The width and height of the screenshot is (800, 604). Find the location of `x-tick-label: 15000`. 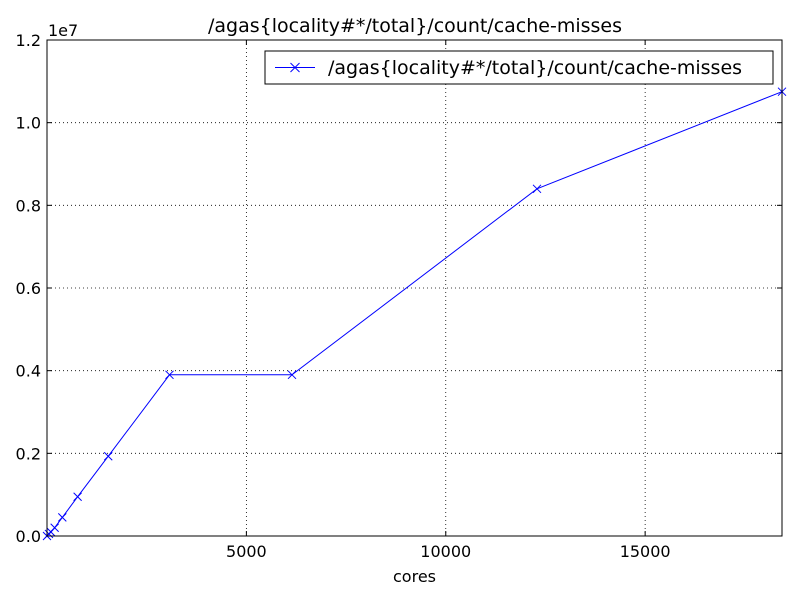

x-tick-label: 15000 is located at coordinates (645, 551).